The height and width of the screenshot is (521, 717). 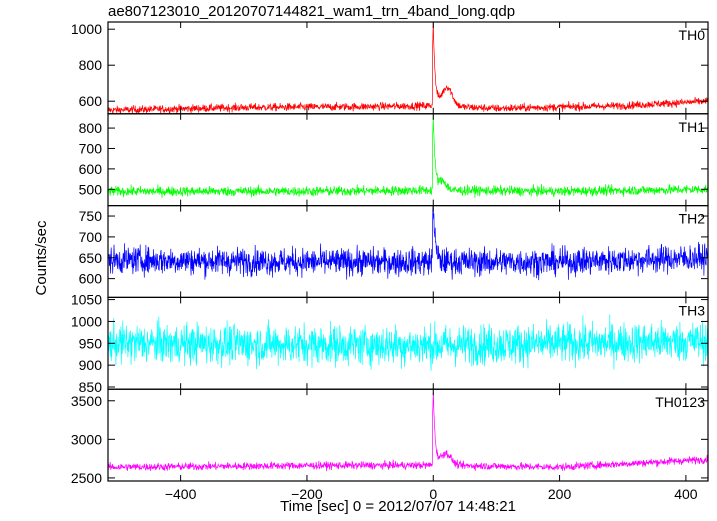 What do you see at coordinates (91, 216) in the screenshot?
I see `y-tick-label: 750` at bounding box center [91, 216].